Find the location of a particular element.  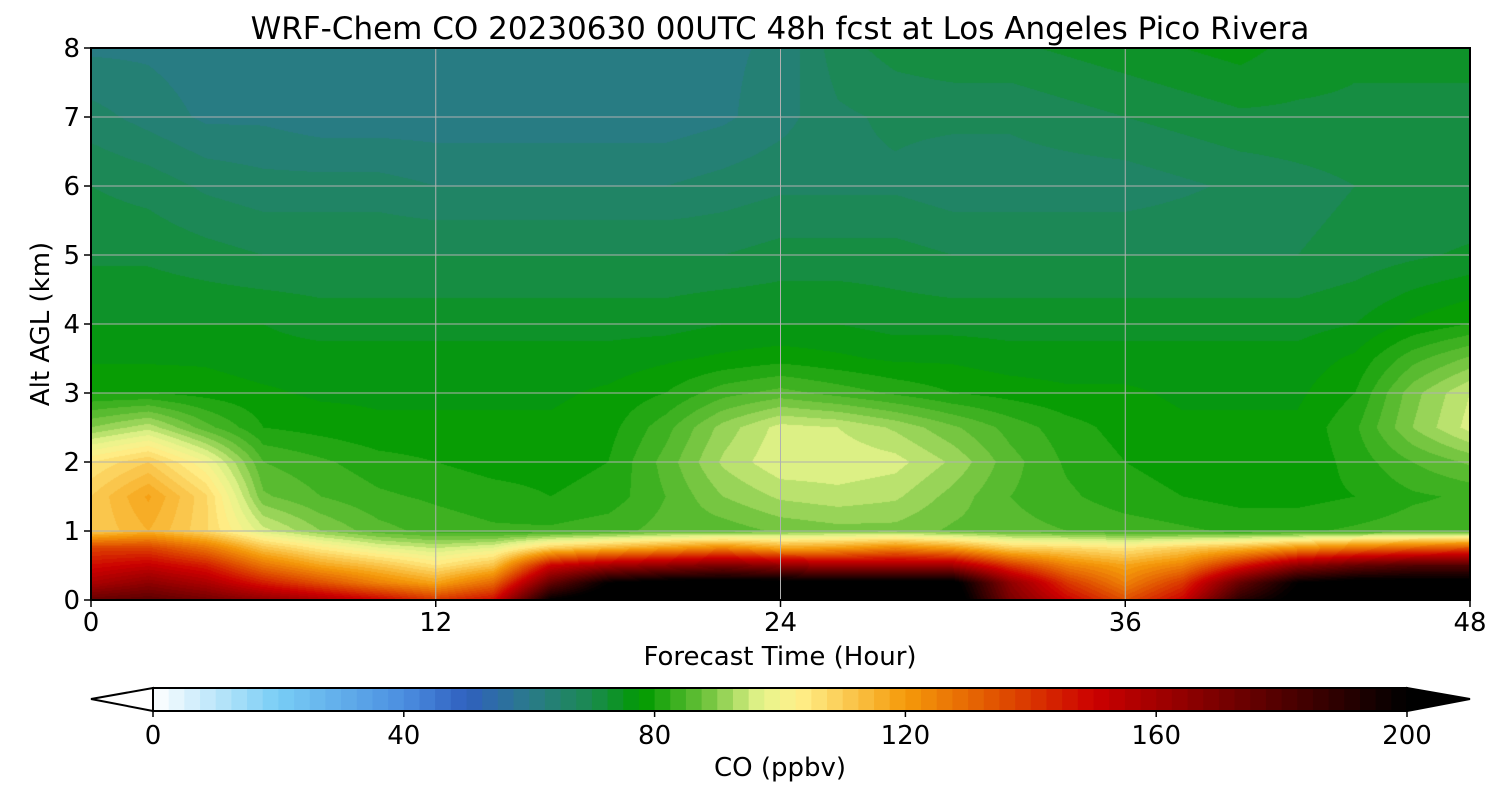

colorbar-tick-label: 160 is located at coordinates (1156, 736).